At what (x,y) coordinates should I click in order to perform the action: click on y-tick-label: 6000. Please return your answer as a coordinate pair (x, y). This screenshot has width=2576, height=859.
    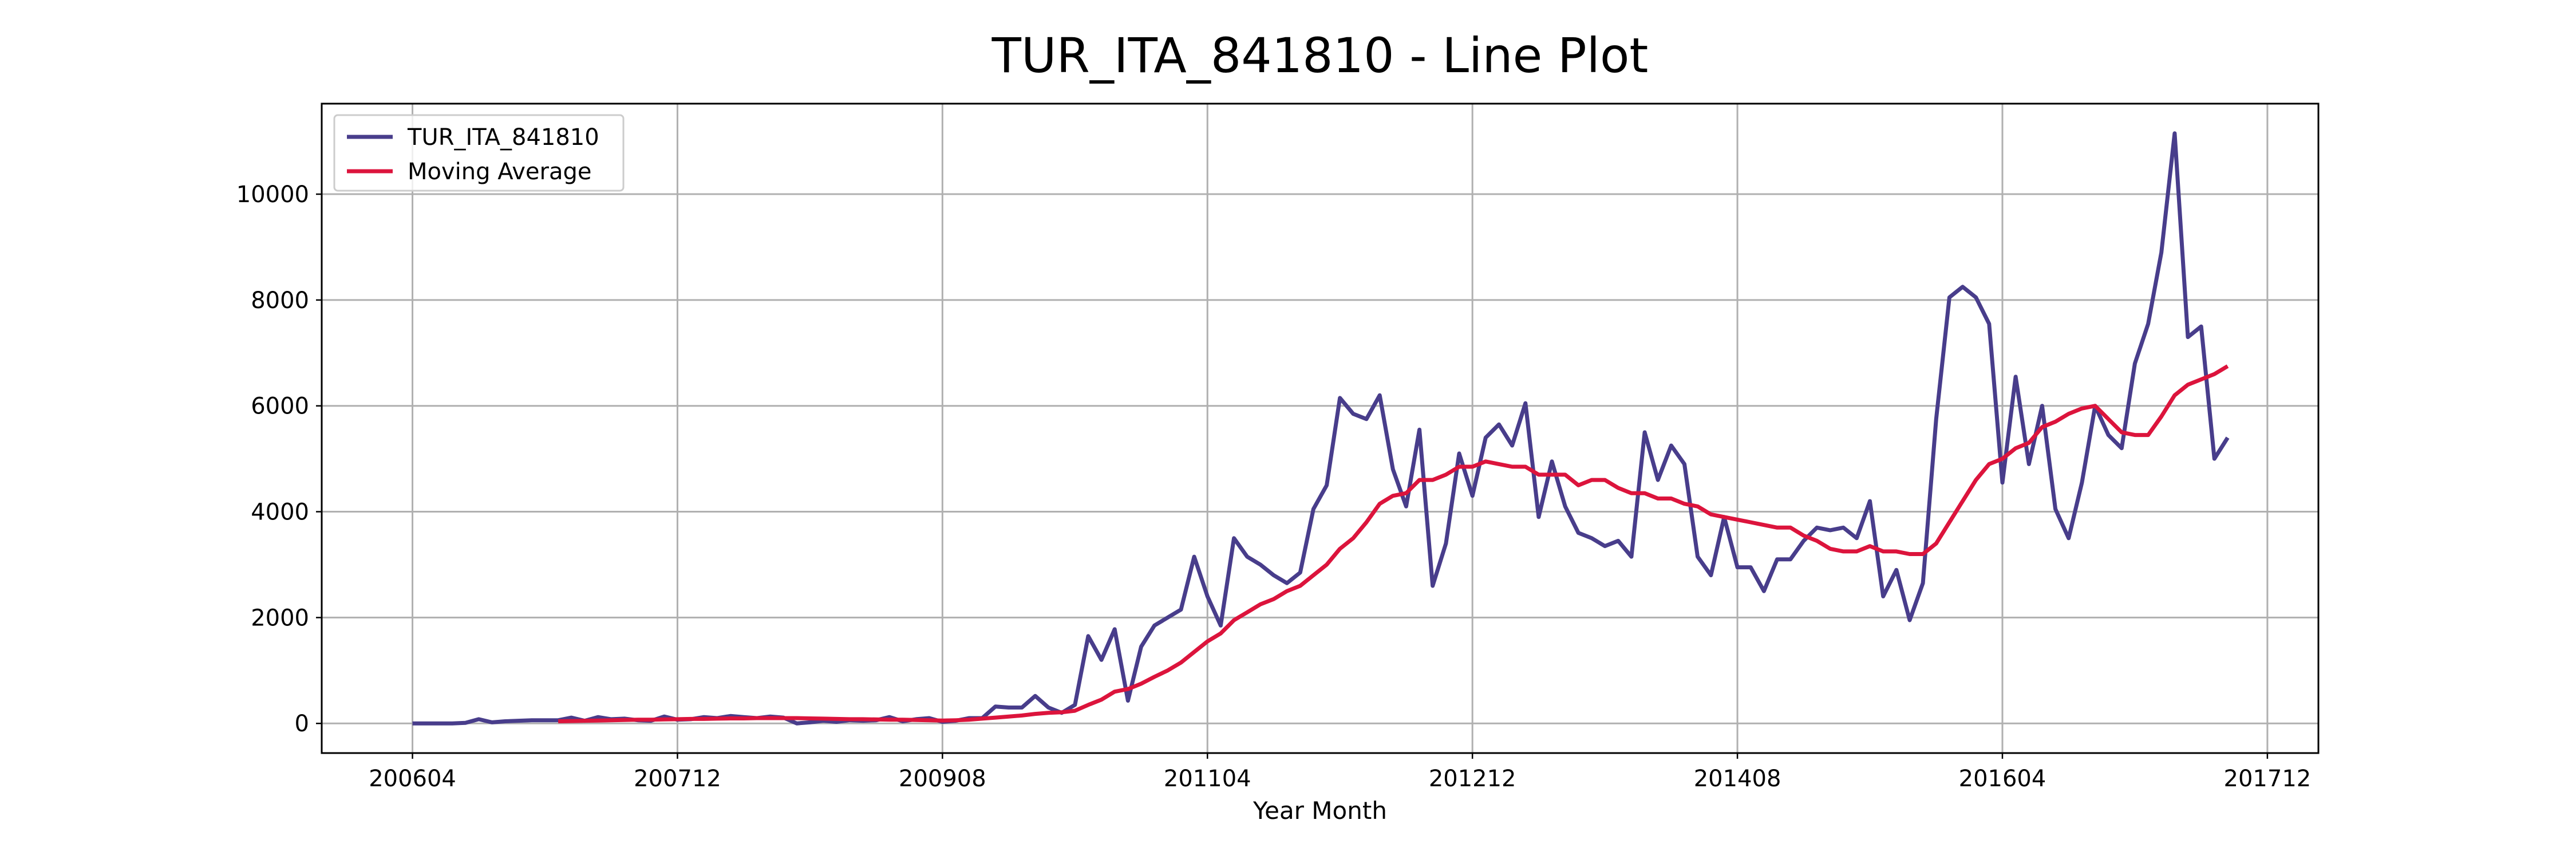
    Looking at the image, I should click on (280, 406).